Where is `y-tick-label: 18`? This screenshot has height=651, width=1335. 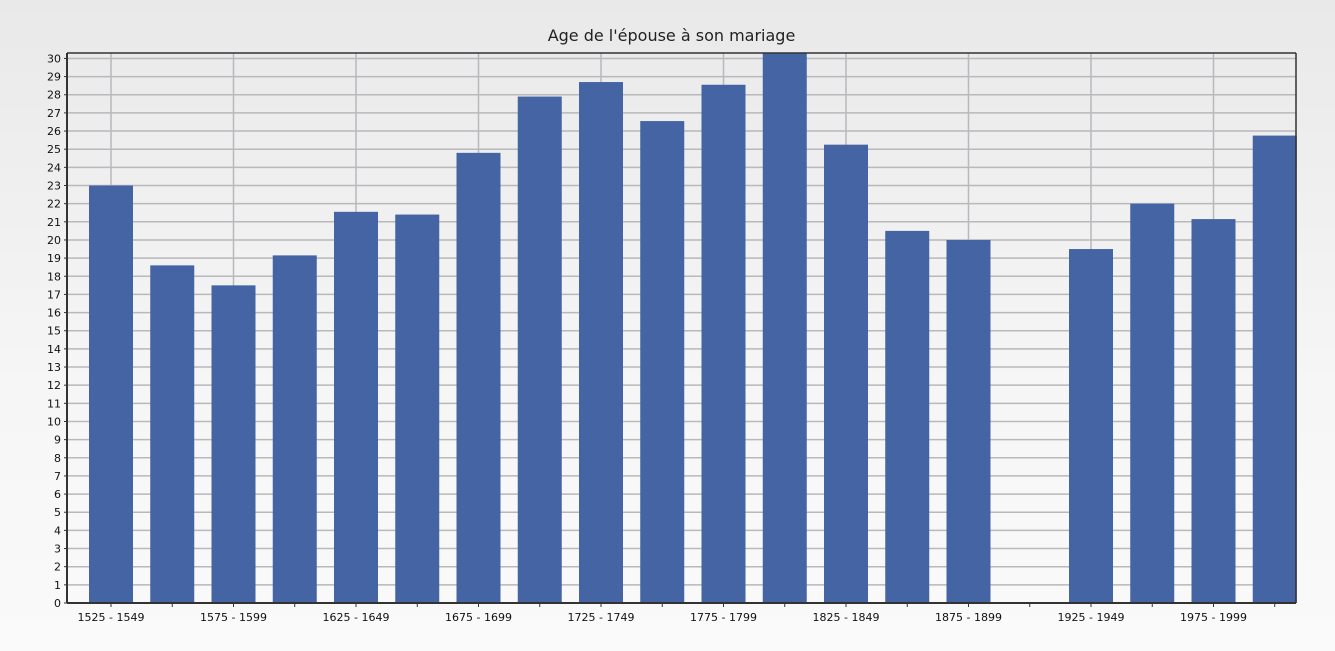
y-tick-label: 18 is located at coordinates (54, 276).